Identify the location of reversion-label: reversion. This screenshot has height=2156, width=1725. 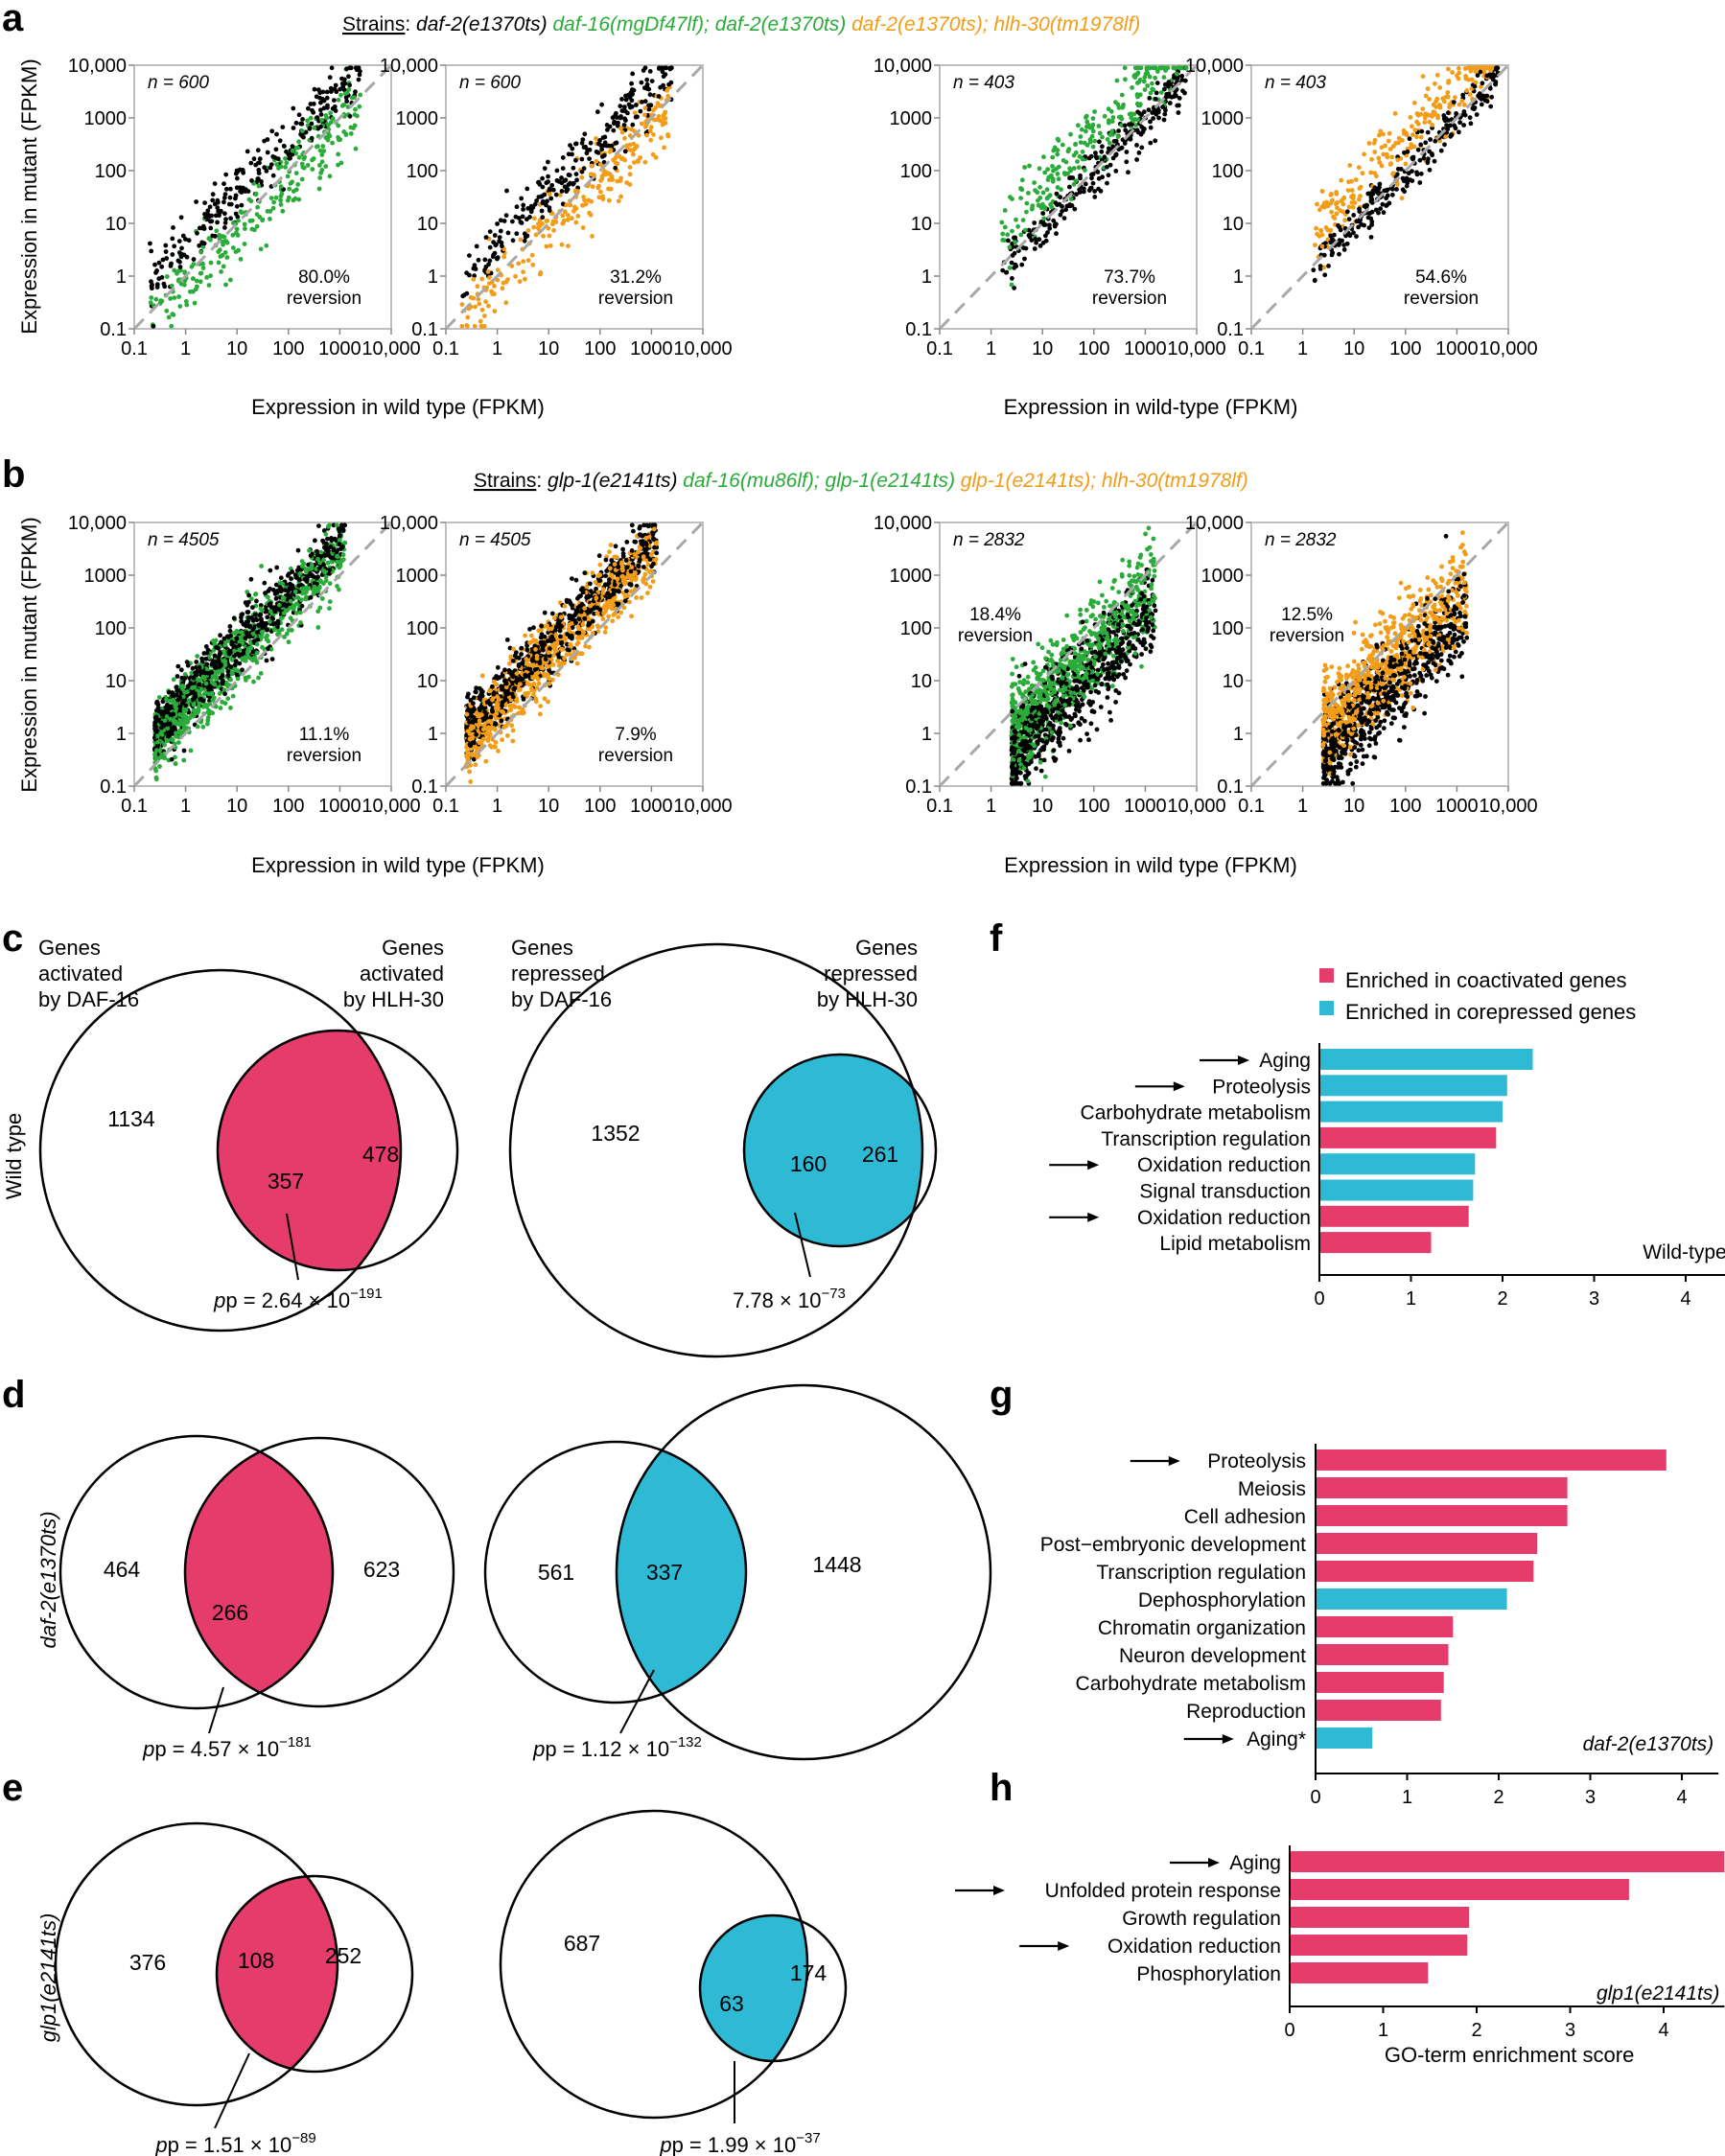
(1130, 299).